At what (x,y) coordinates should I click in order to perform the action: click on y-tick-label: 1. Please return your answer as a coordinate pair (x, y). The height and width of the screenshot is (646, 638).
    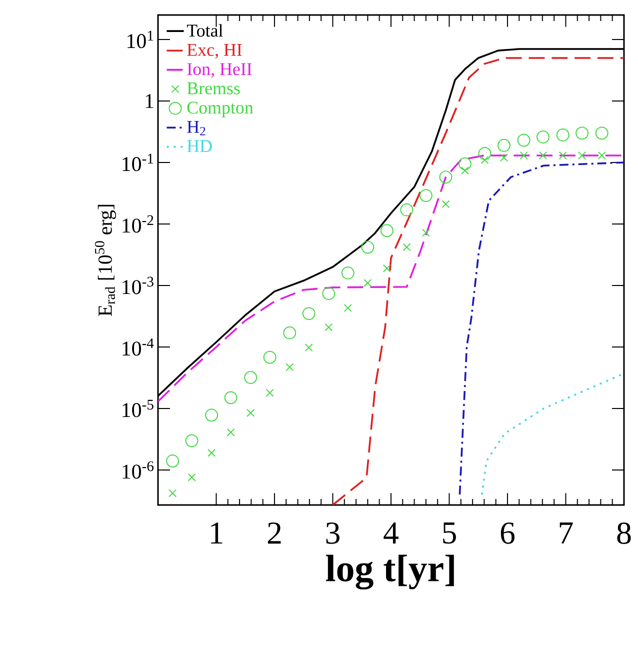
    Looking at the image, I should click on (150, 101).